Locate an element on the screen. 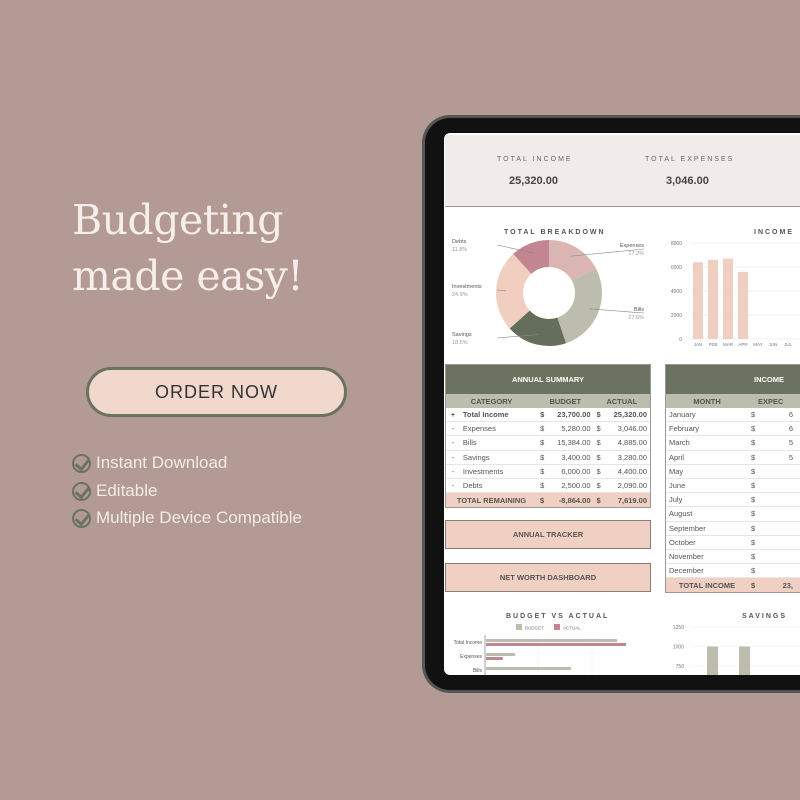 The height and width of the screenshot is (800, 800). table-row: June $ is located at coordinates (733, 486).